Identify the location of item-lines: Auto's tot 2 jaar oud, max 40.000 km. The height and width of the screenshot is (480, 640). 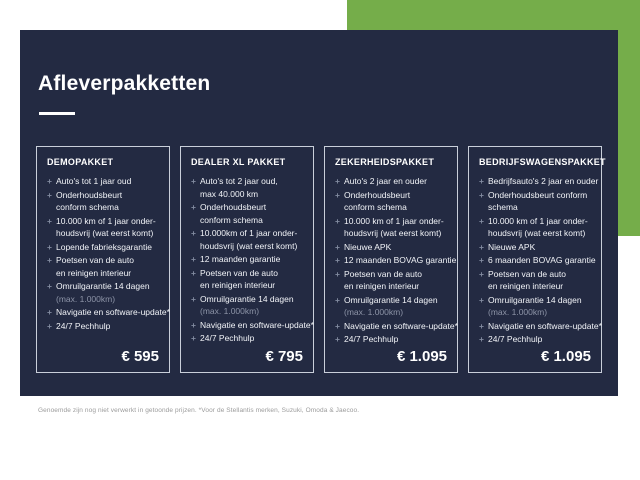
(239, 187).